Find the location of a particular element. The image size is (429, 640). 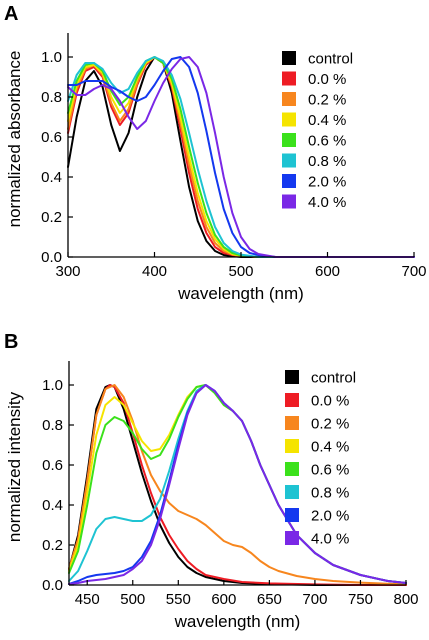

chart1-x-tick-label-0: 450 is located at coordinates (87, 599).